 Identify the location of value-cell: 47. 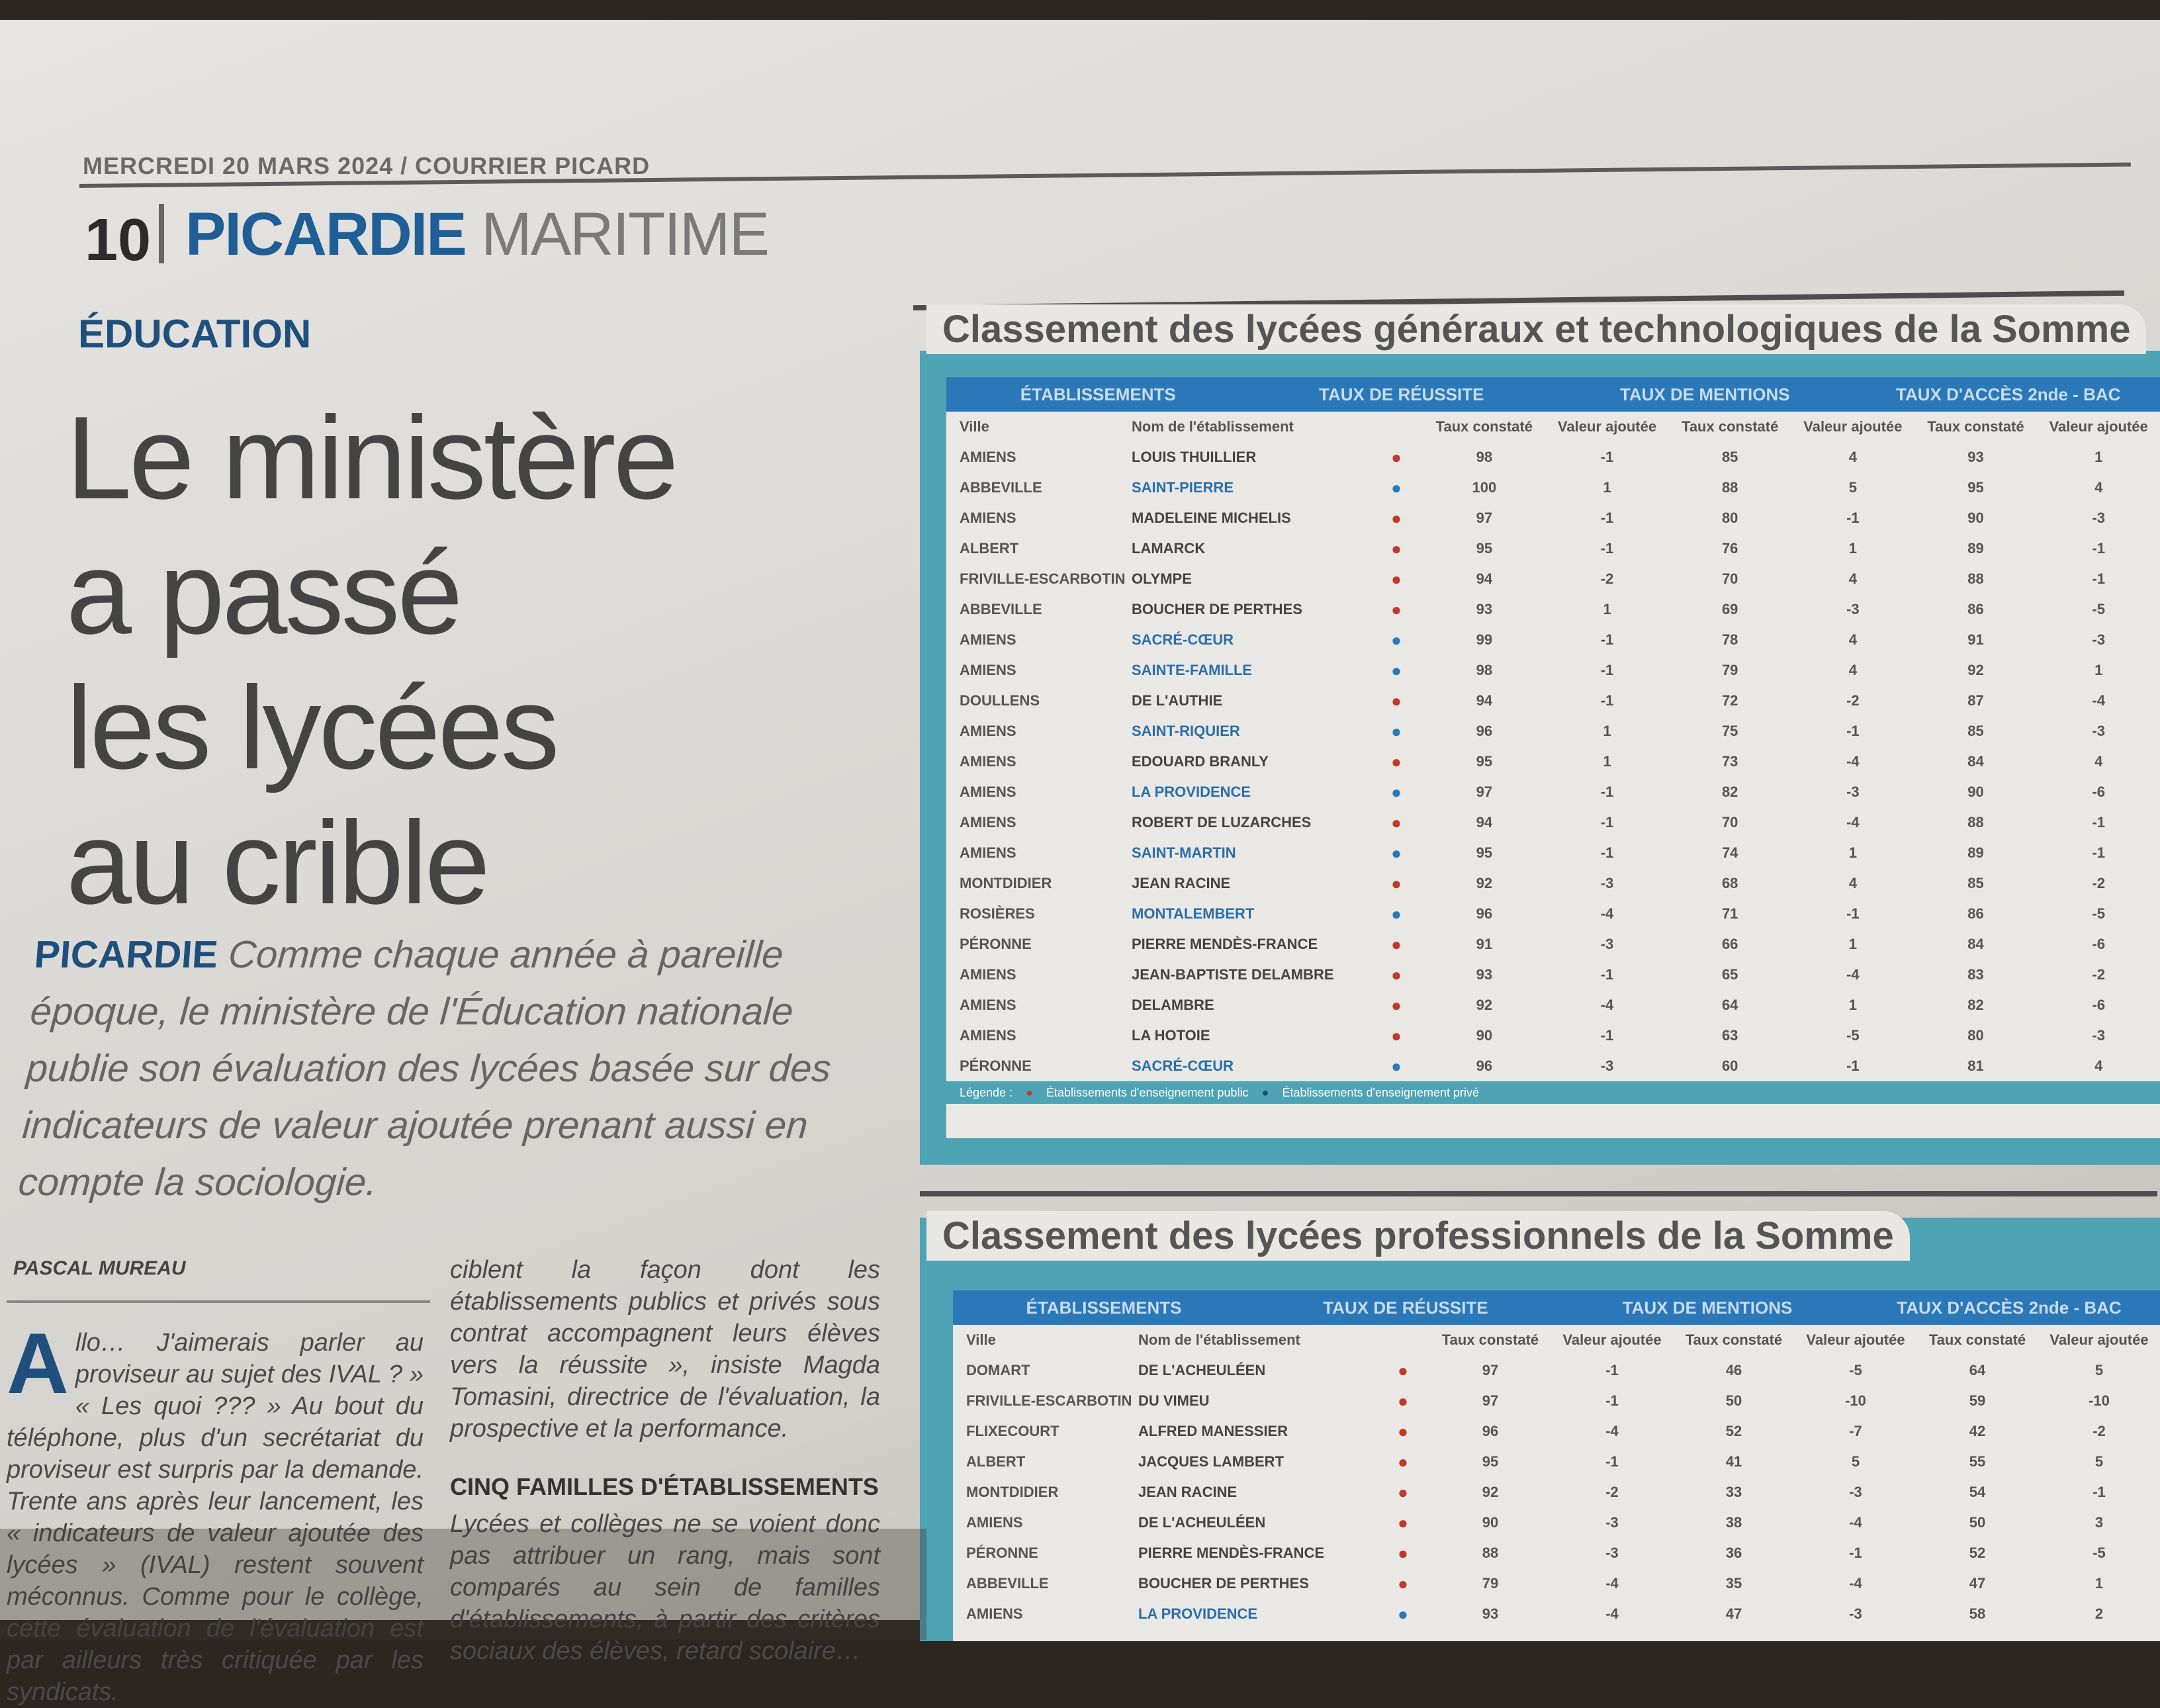
(1977, 1583).